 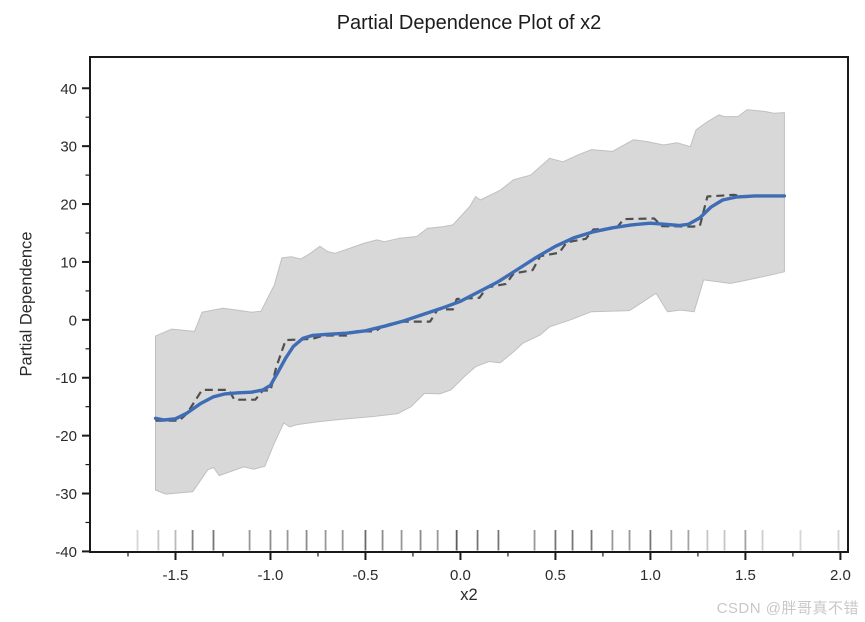 I want to click on x-tick-label: 1.0, so click(x=650, y=575).